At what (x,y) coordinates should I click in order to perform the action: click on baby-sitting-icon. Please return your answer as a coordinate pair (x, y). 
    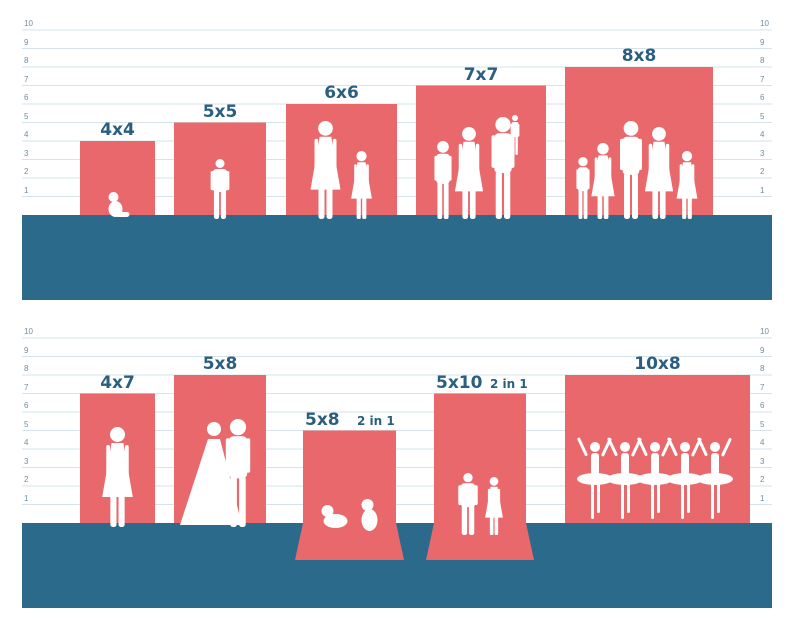
    Looking at the image, I should click on (119, 204).